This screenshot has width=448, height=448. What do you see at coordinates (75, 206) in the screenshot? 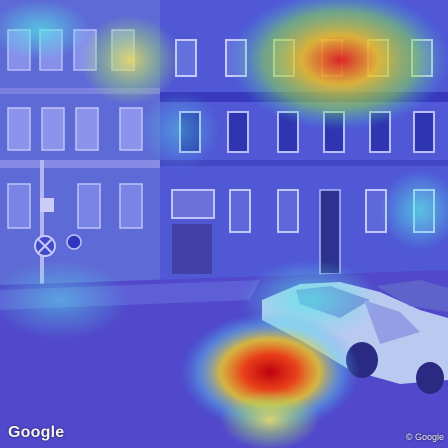
I see `left-windows-row3` at bounding box center [75, 206].